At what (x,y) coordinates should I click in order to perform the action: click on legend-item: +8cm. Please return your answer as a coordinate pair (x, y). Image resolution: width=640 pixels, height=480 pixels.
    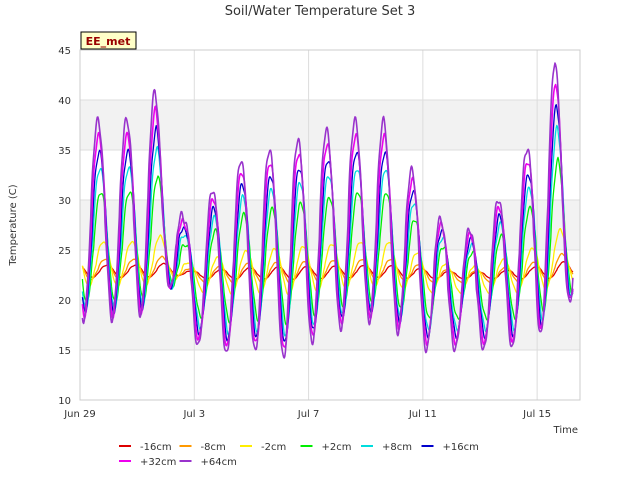
    Looking at the image, I should click on (386, 447).